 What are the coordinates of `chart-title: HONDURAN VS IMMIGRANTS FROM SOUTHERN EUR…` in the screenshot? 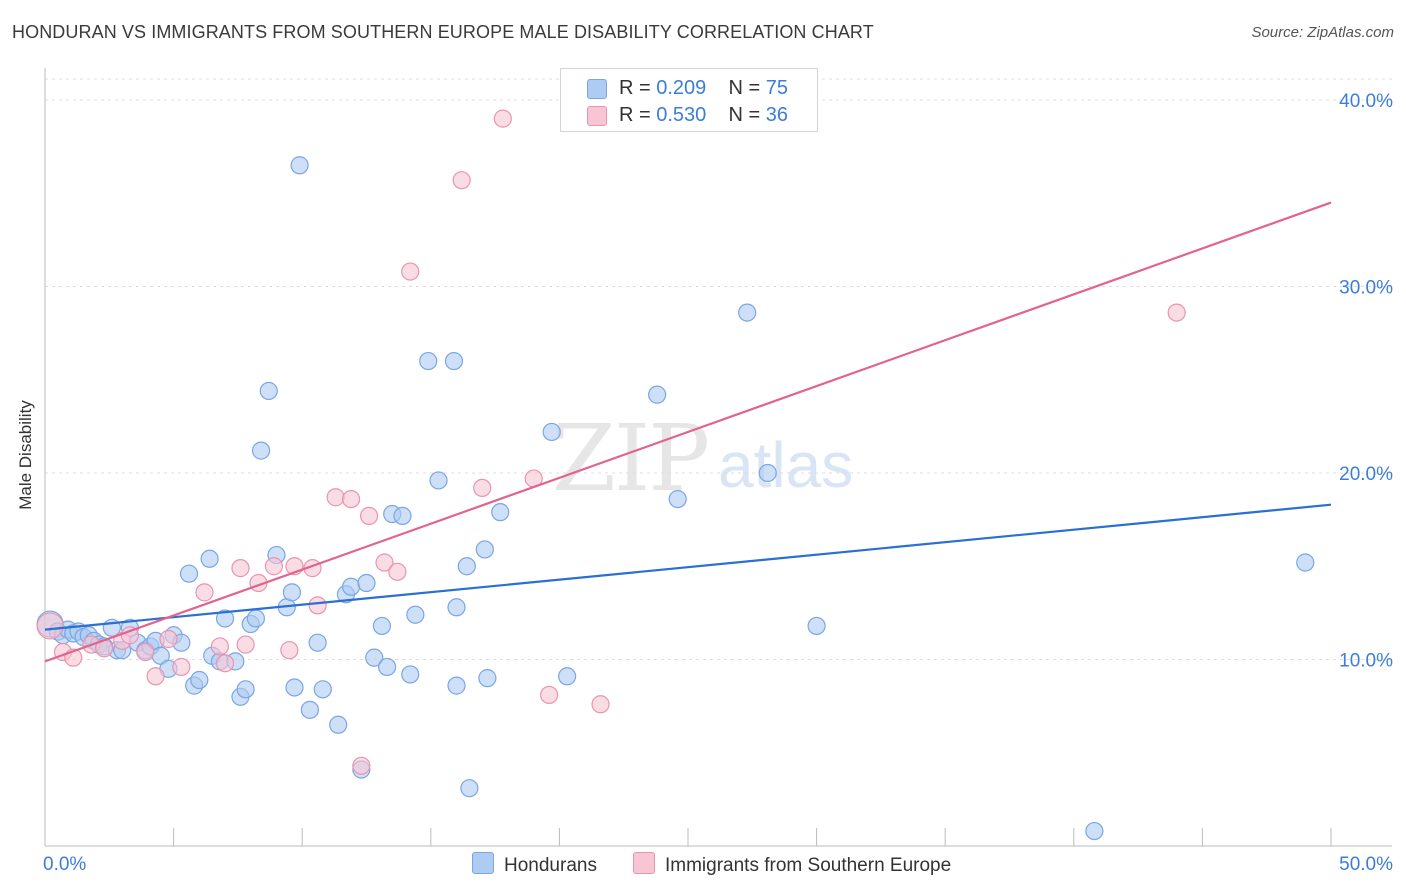 It's located at (443, 32).